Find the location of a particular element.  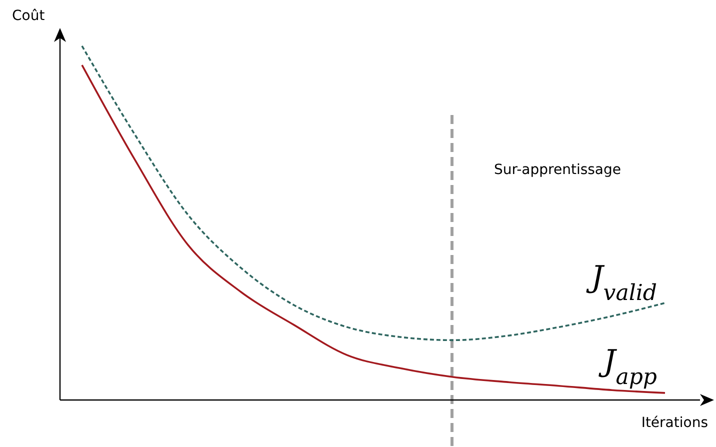

series-label: J$_{valid}$ is located at coordinates (621, 283).